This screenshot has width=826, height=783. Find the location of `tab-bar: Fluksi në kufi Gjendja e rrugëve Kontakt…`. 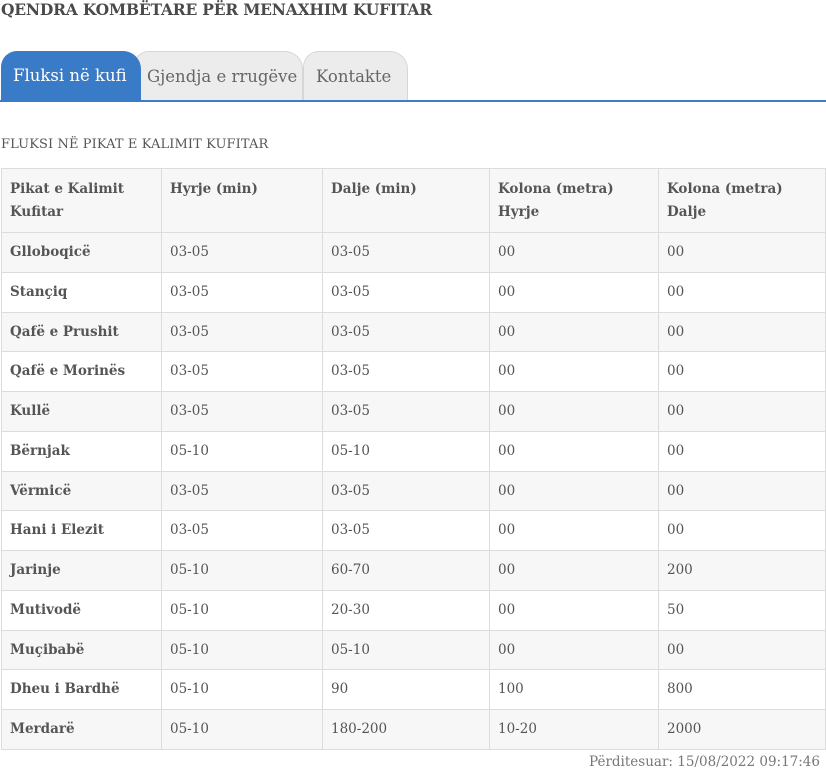

tab-bar: Fluksi në kufi Gjendja e rrugëve Kontakt… is located at coordinates (413, 76).